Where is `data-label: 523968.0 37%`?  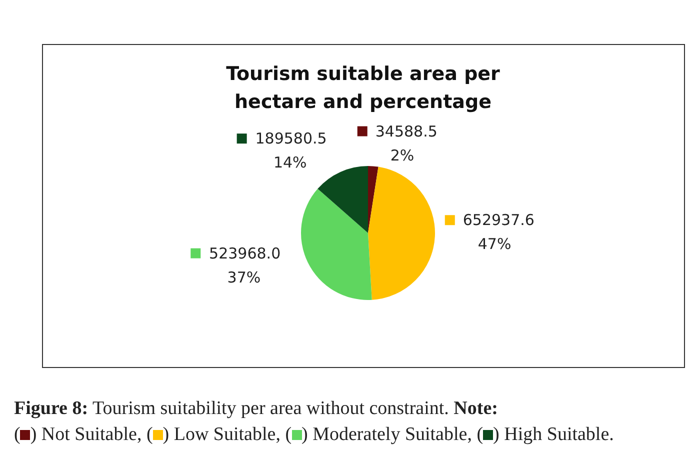 data-label: 523968.0 37% is located at coordinates (245, 265).